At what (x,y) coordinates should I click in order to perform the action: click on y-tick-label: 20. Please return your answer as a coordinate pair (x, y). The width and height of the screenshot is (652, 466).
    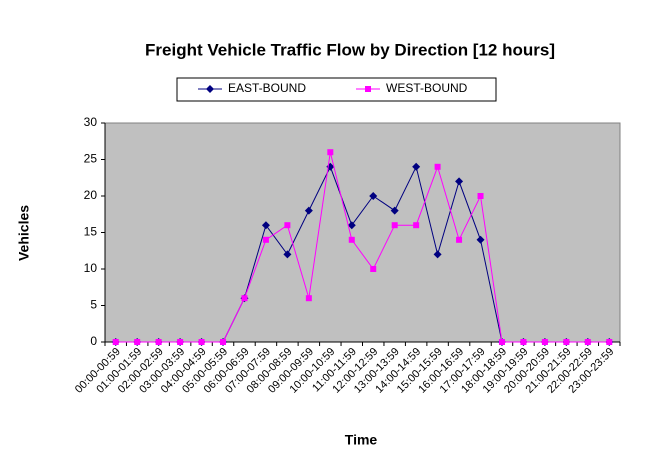
    Looking at the image, I should click on (91, 195).